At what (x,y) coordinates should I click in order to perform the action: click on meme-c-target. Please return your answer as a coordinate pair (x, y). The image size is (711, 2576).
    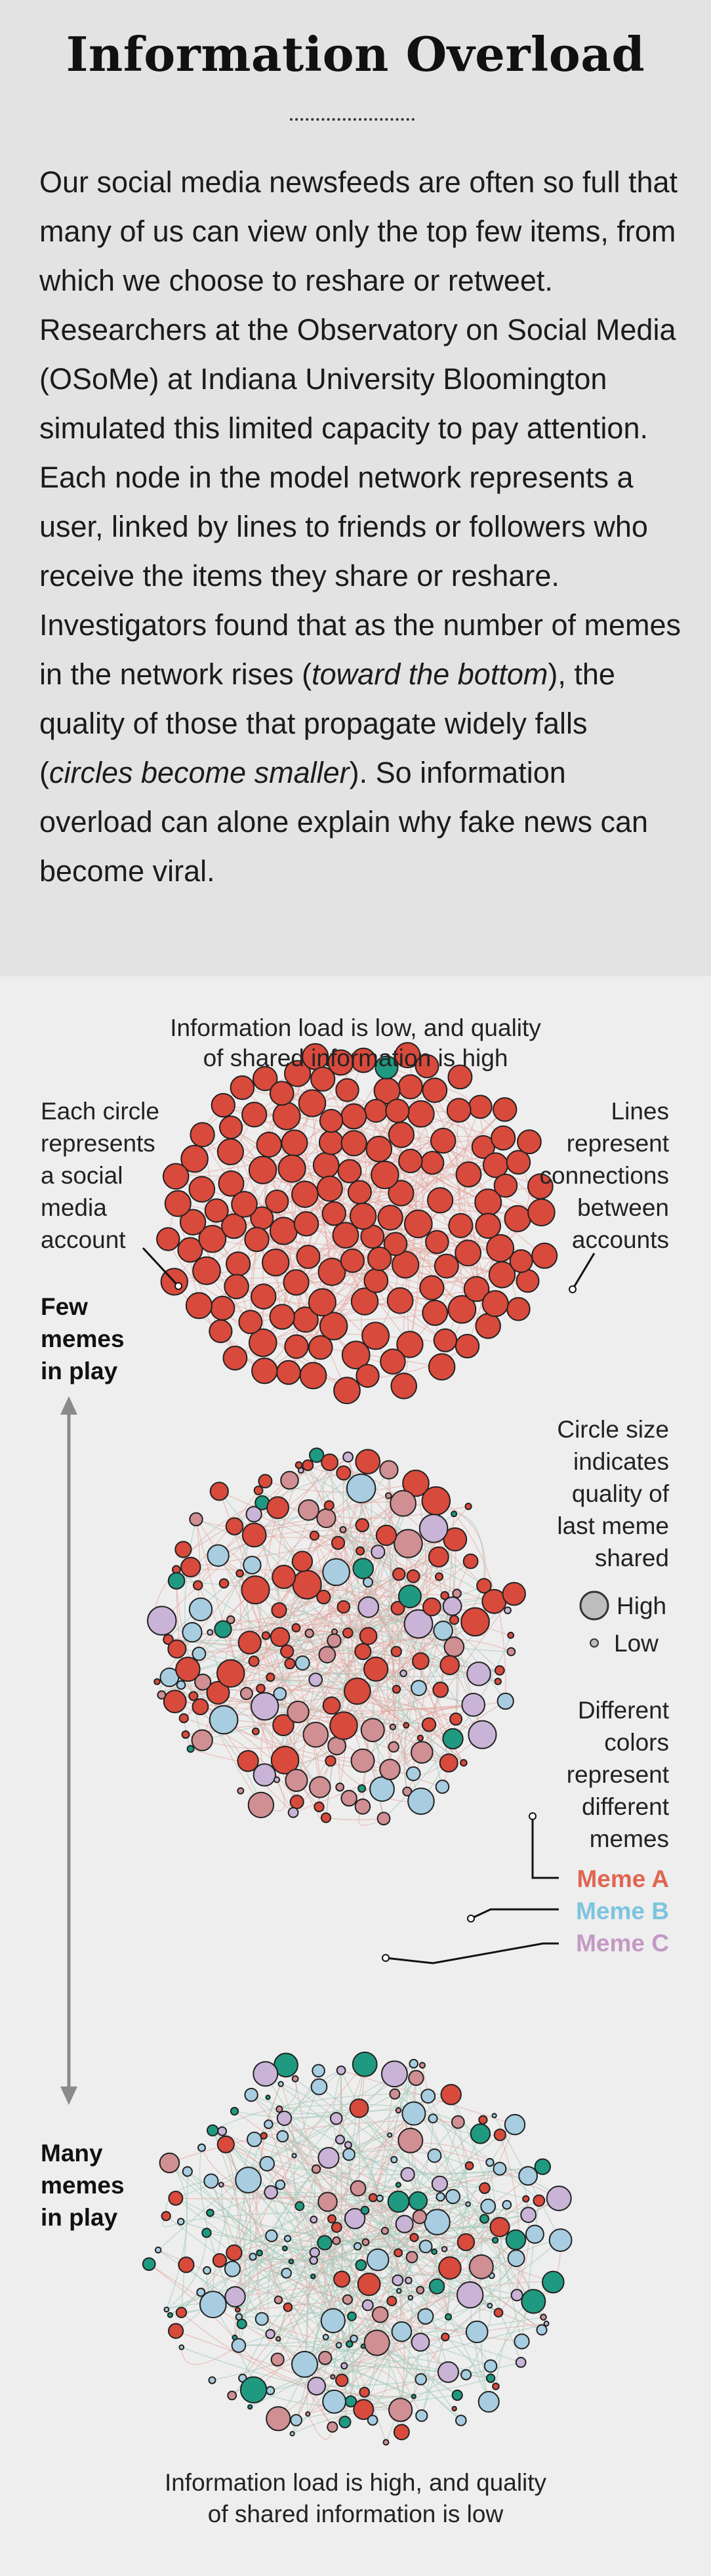
    Looking at the image, I should click on (386, 1958).